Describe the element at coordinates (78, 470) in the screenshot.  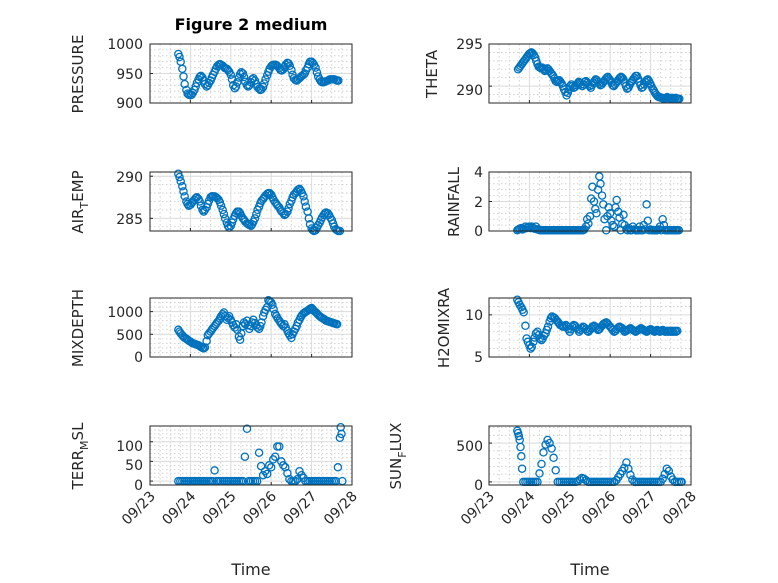
I see `ylabel-terr-msl-main: TERR` at that location.